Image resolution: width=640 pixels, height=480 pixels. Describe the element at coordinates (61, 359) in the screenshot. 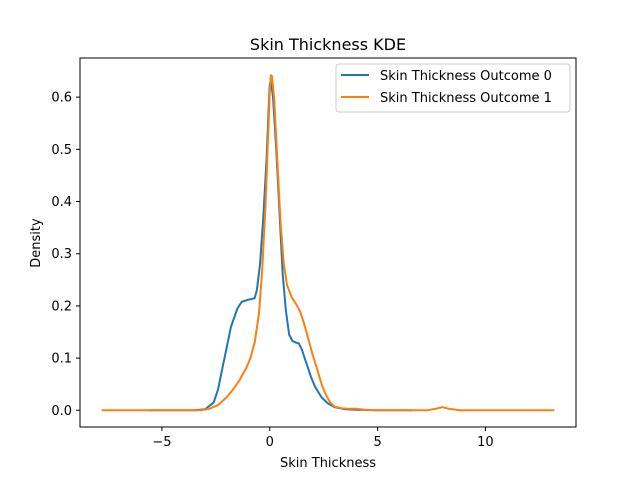

I see `y-tick-label: 0.1` at that location.